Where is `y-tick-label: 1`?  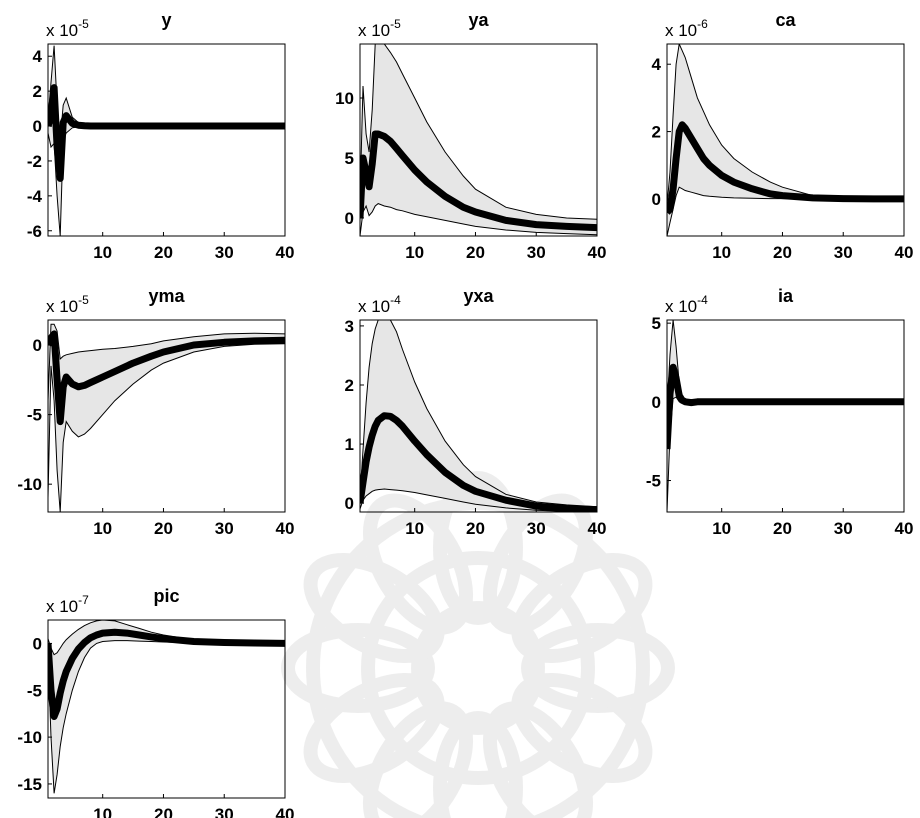
y-tick-label: 1 is located at coordinates (349, 444).